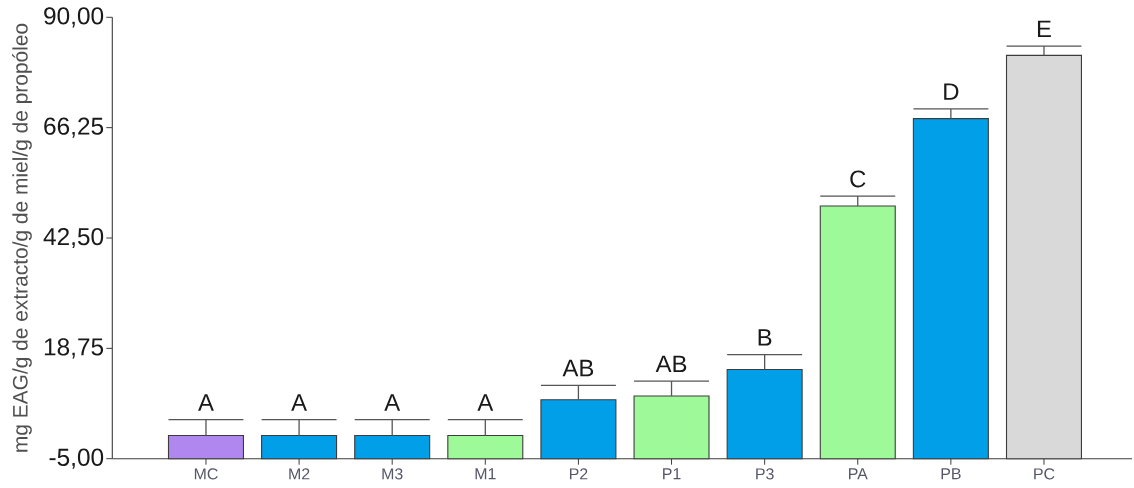 The height and width of the screenshot is (488, 1134). I want to click on x-tick-label: MC, so click(206, 474).